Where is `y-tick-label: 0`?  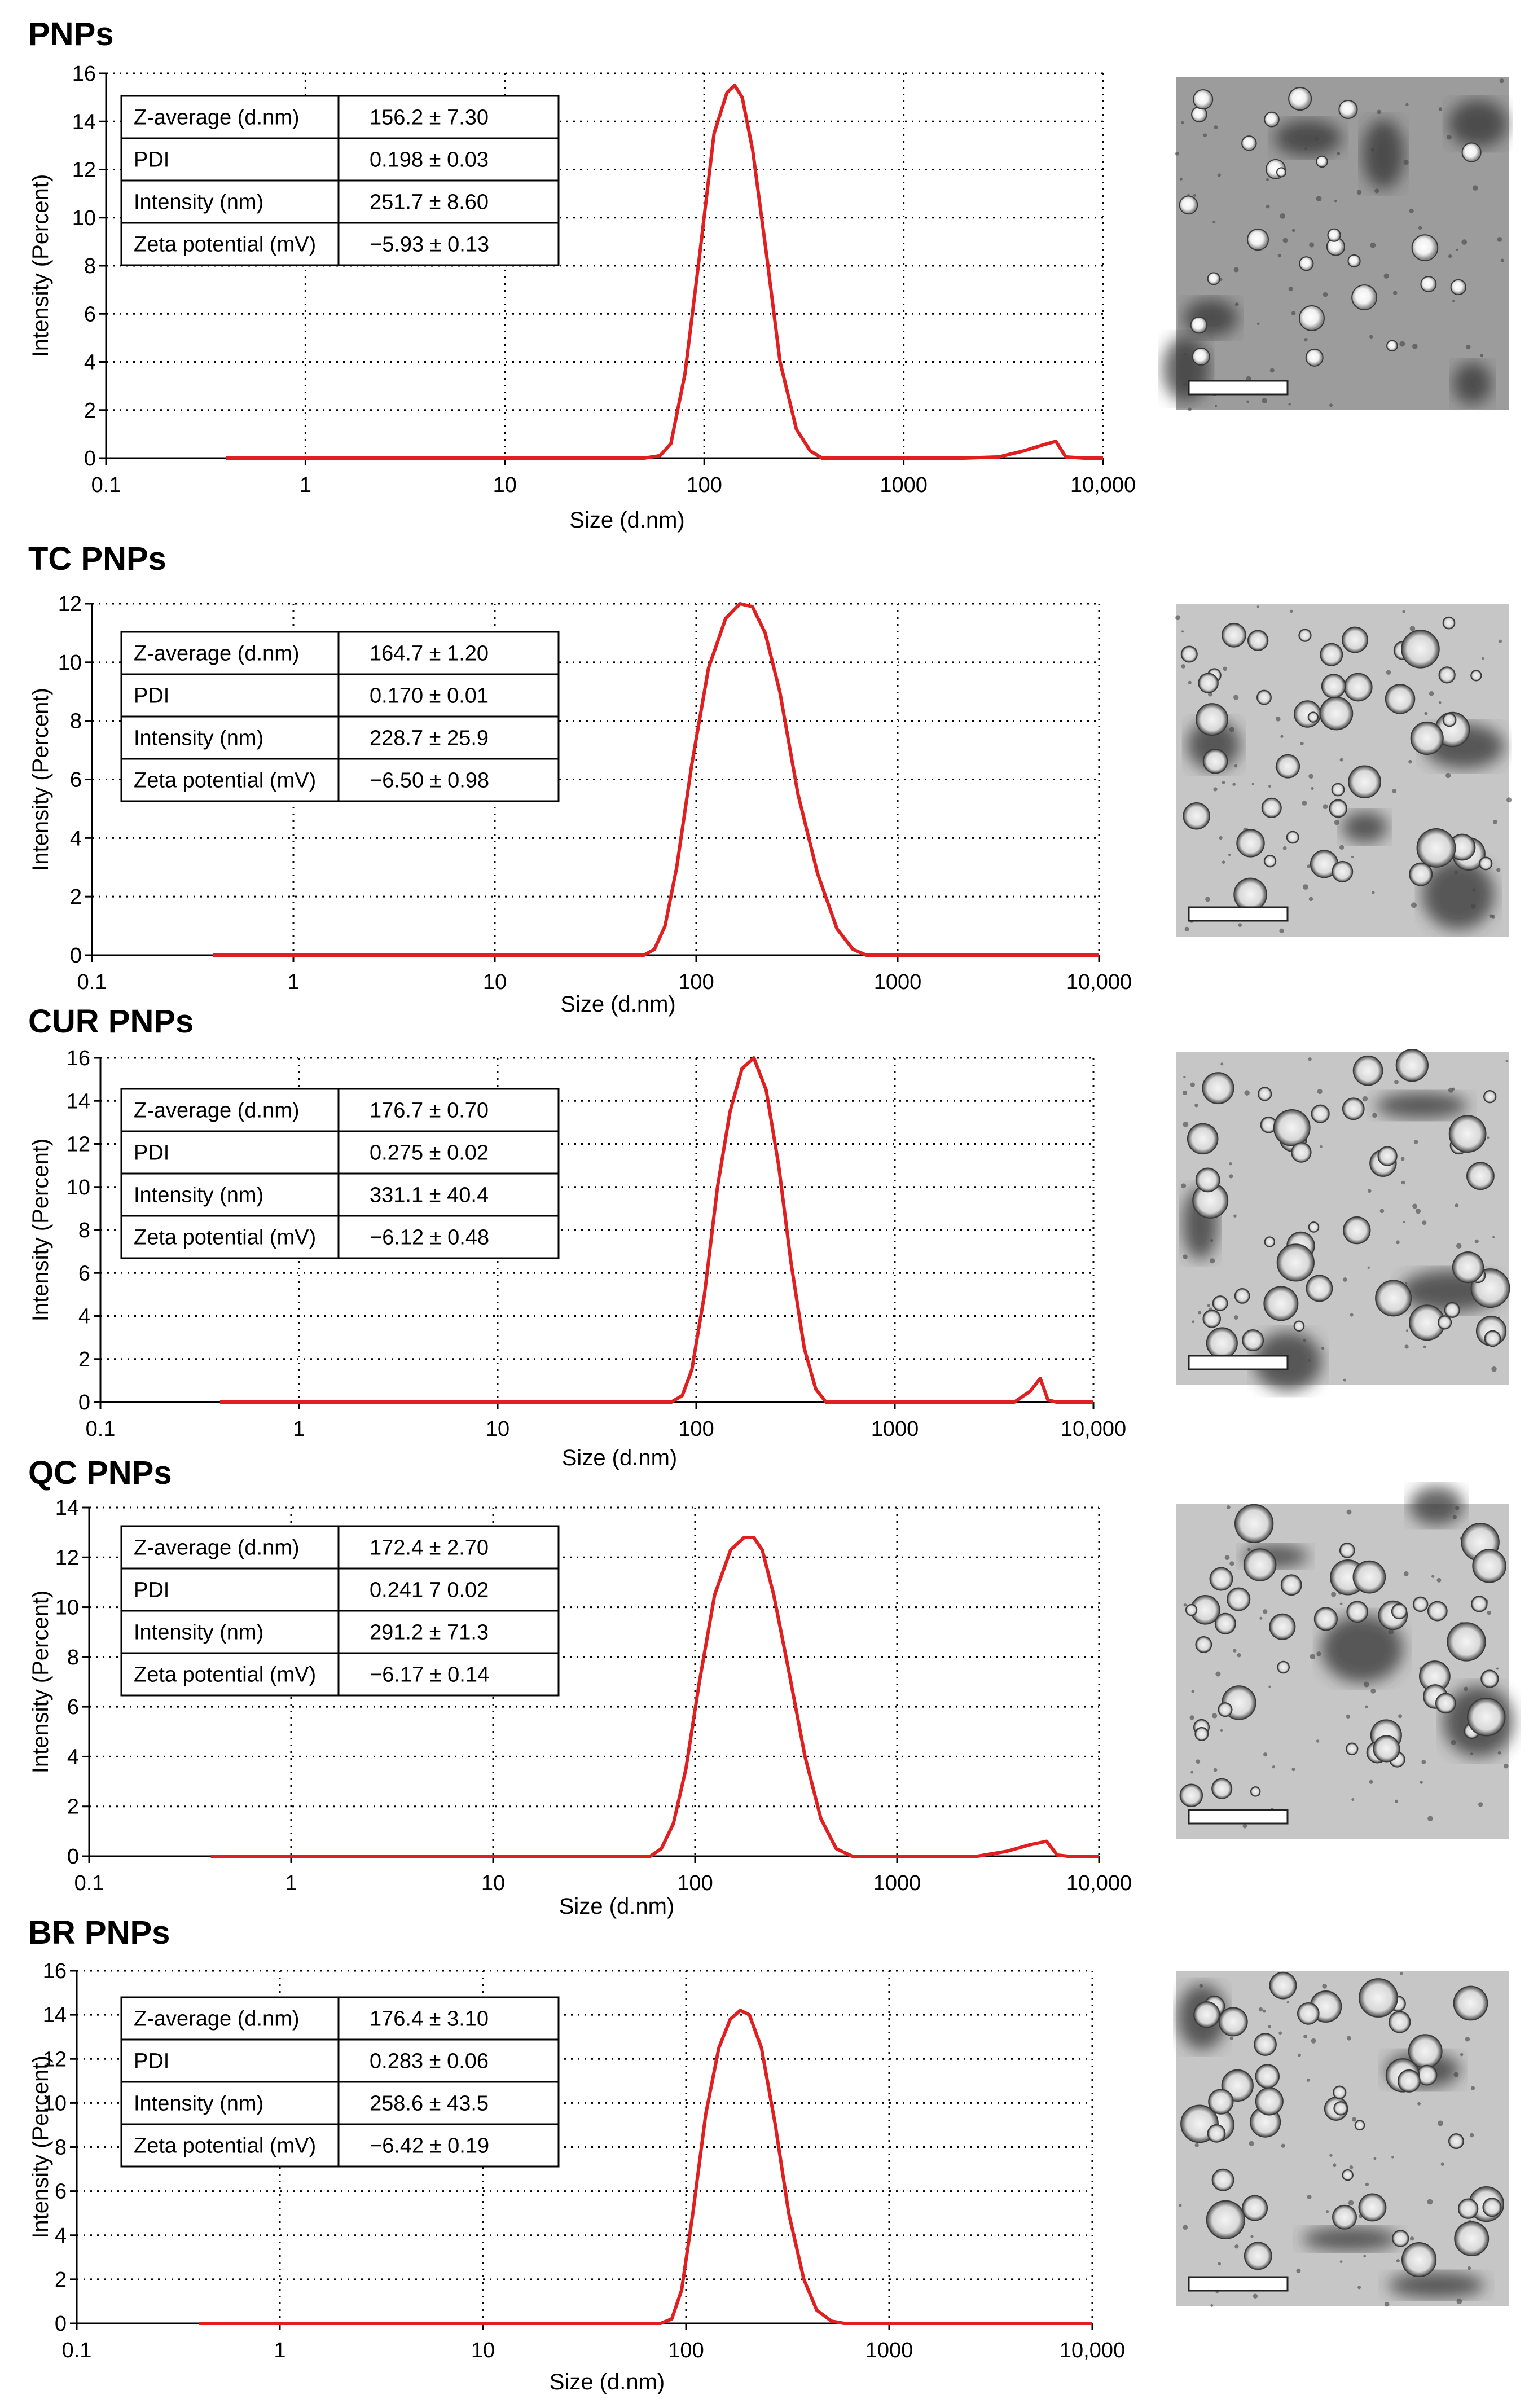
y-tick-label: 0 is located at coordinates (90, 459).